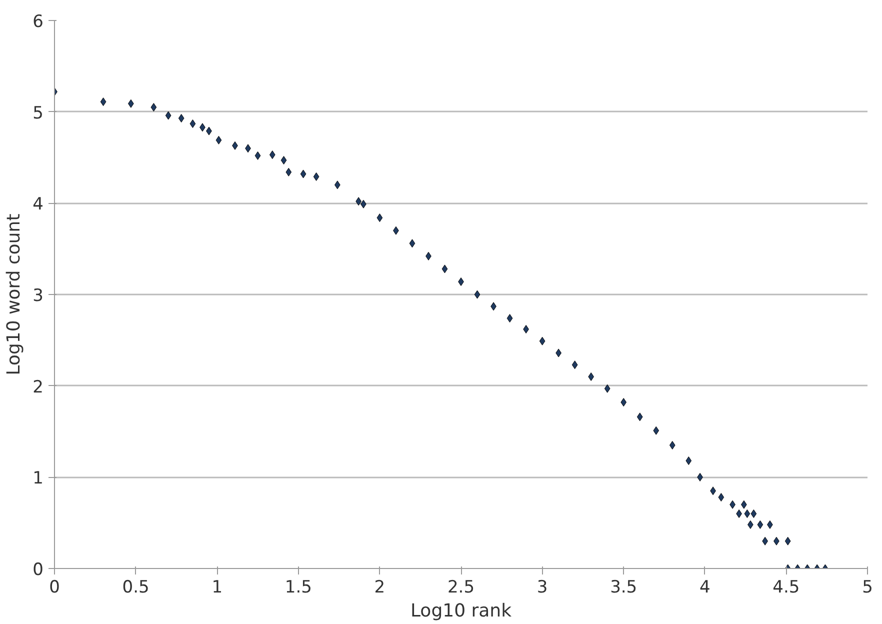  What do you see at coordinates (38, 387) in the screenshot?
I see `y-tick-label: 2` at bounding box center [38, 387].